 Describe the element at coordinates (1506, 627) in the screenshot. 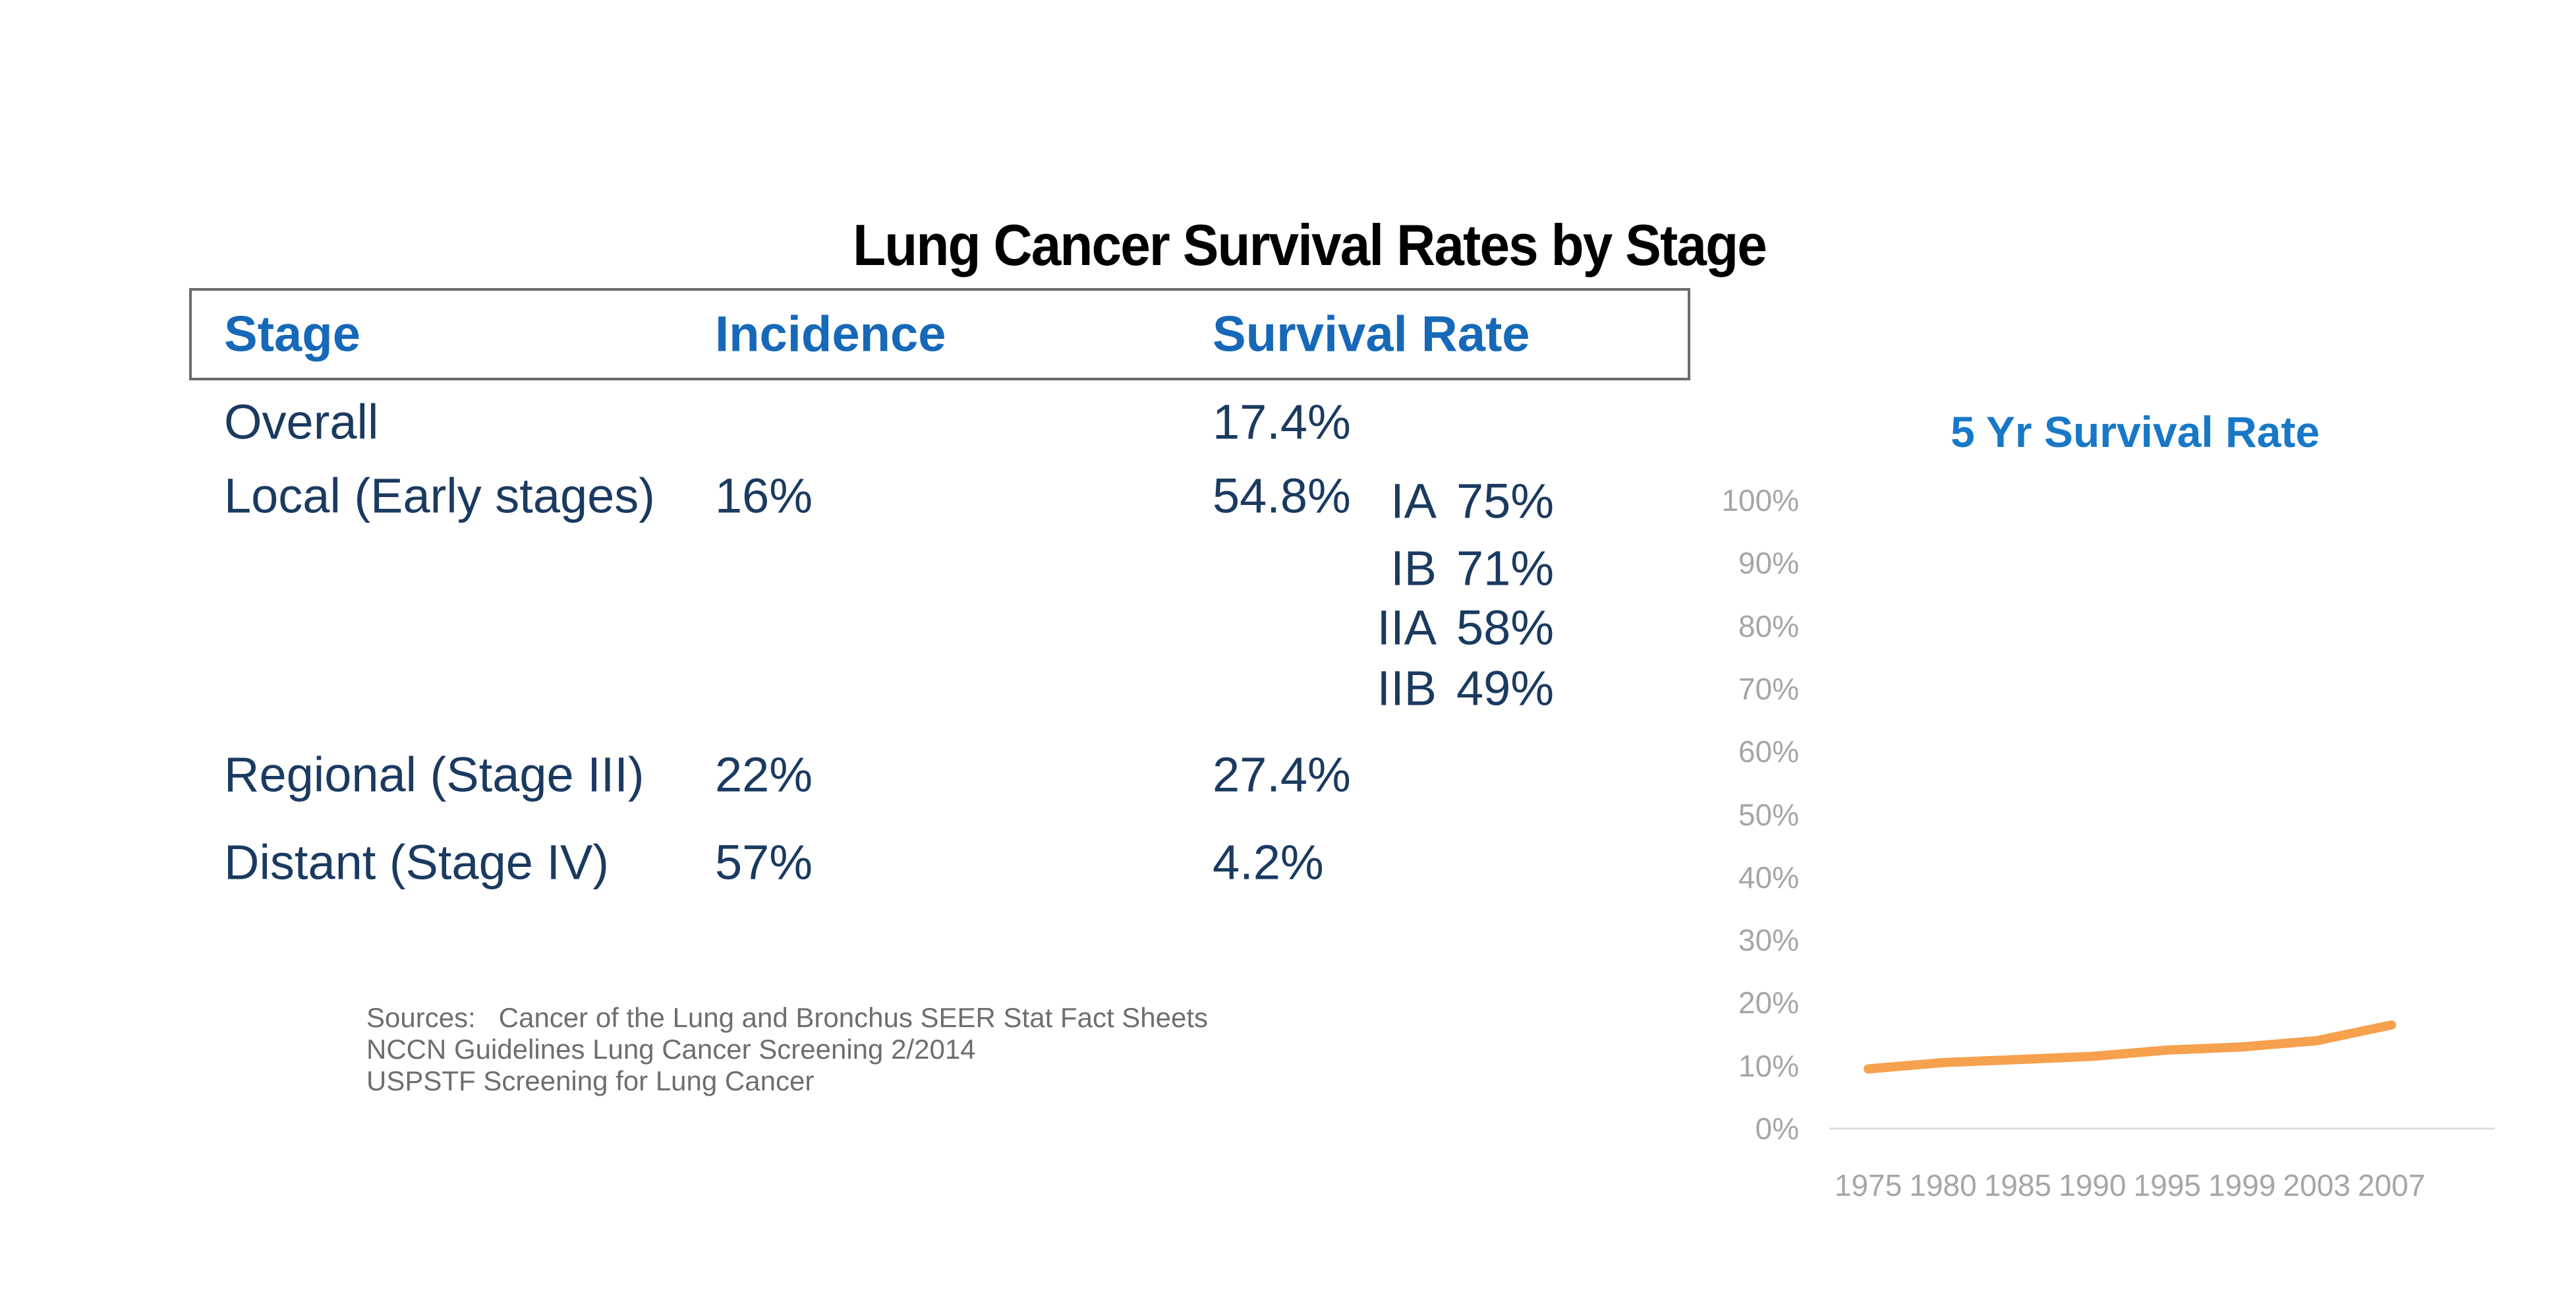

I see `substage-rate: 58%` at that location.